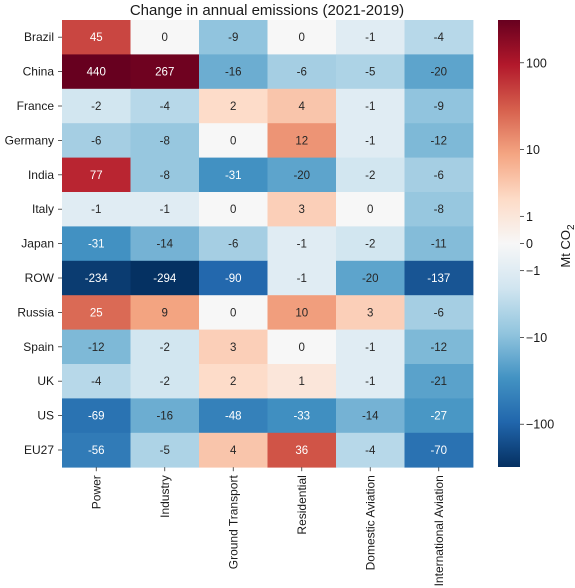  What do you see at coordinates (533, 150) in the screenshot?
I see `colorbar-tick-label: 10` at bounding box center [533, 150].